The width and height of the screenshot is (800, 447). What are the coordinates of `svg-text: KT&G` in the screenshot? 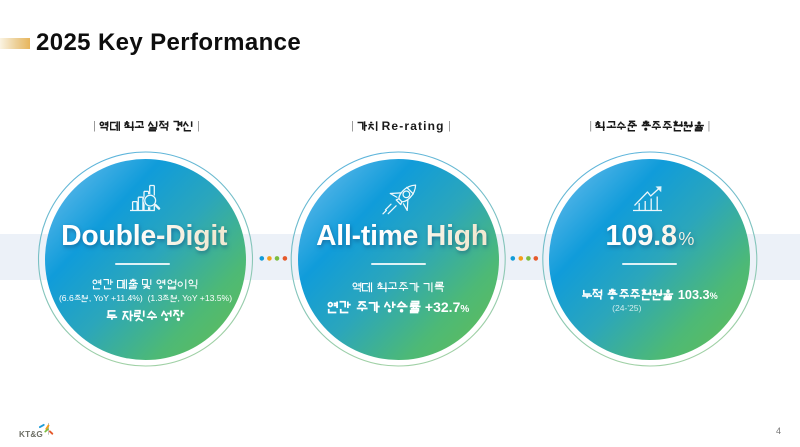 It's located at (31, 434).